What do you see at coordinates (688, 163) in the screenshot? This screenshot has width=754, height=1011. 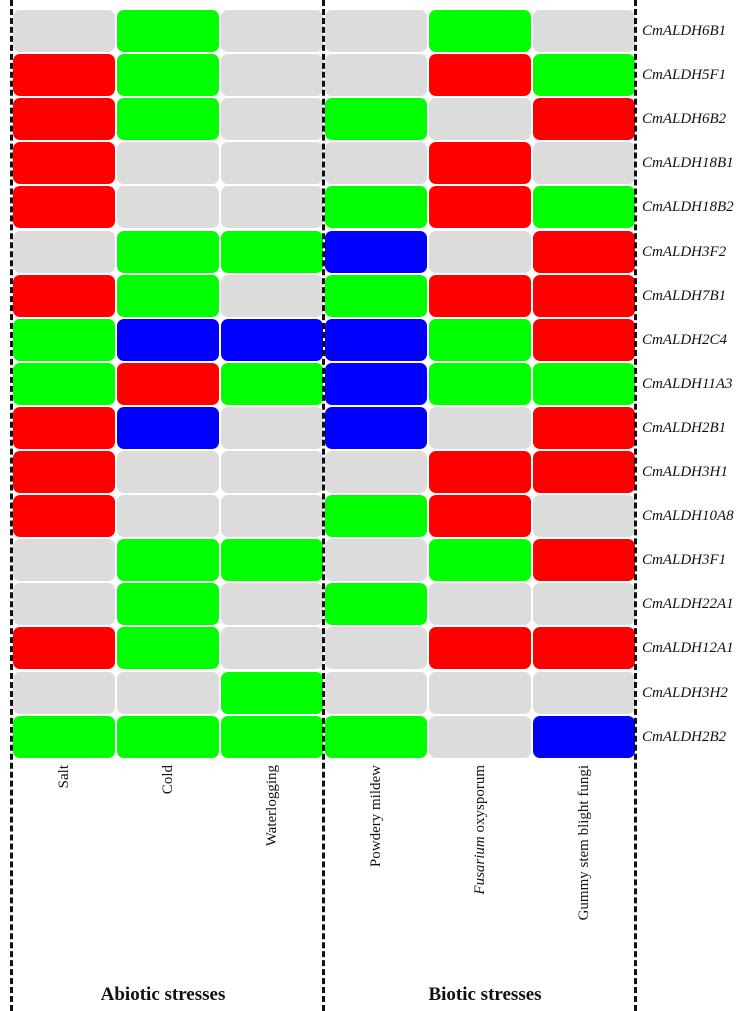 I see `gene-label: CmALDH18B1` at bounding box center [688, 163].